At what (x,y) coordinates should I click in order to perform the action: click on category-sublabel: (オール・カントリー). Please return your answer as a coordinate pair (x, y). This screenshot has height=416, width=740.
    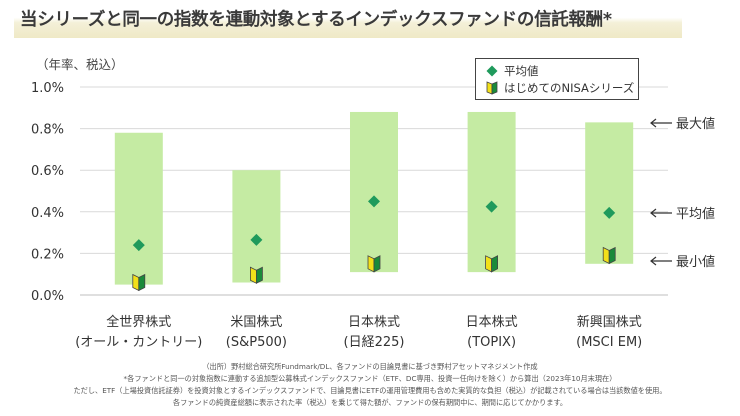
    Looking at the image, I should click on (138, 342).